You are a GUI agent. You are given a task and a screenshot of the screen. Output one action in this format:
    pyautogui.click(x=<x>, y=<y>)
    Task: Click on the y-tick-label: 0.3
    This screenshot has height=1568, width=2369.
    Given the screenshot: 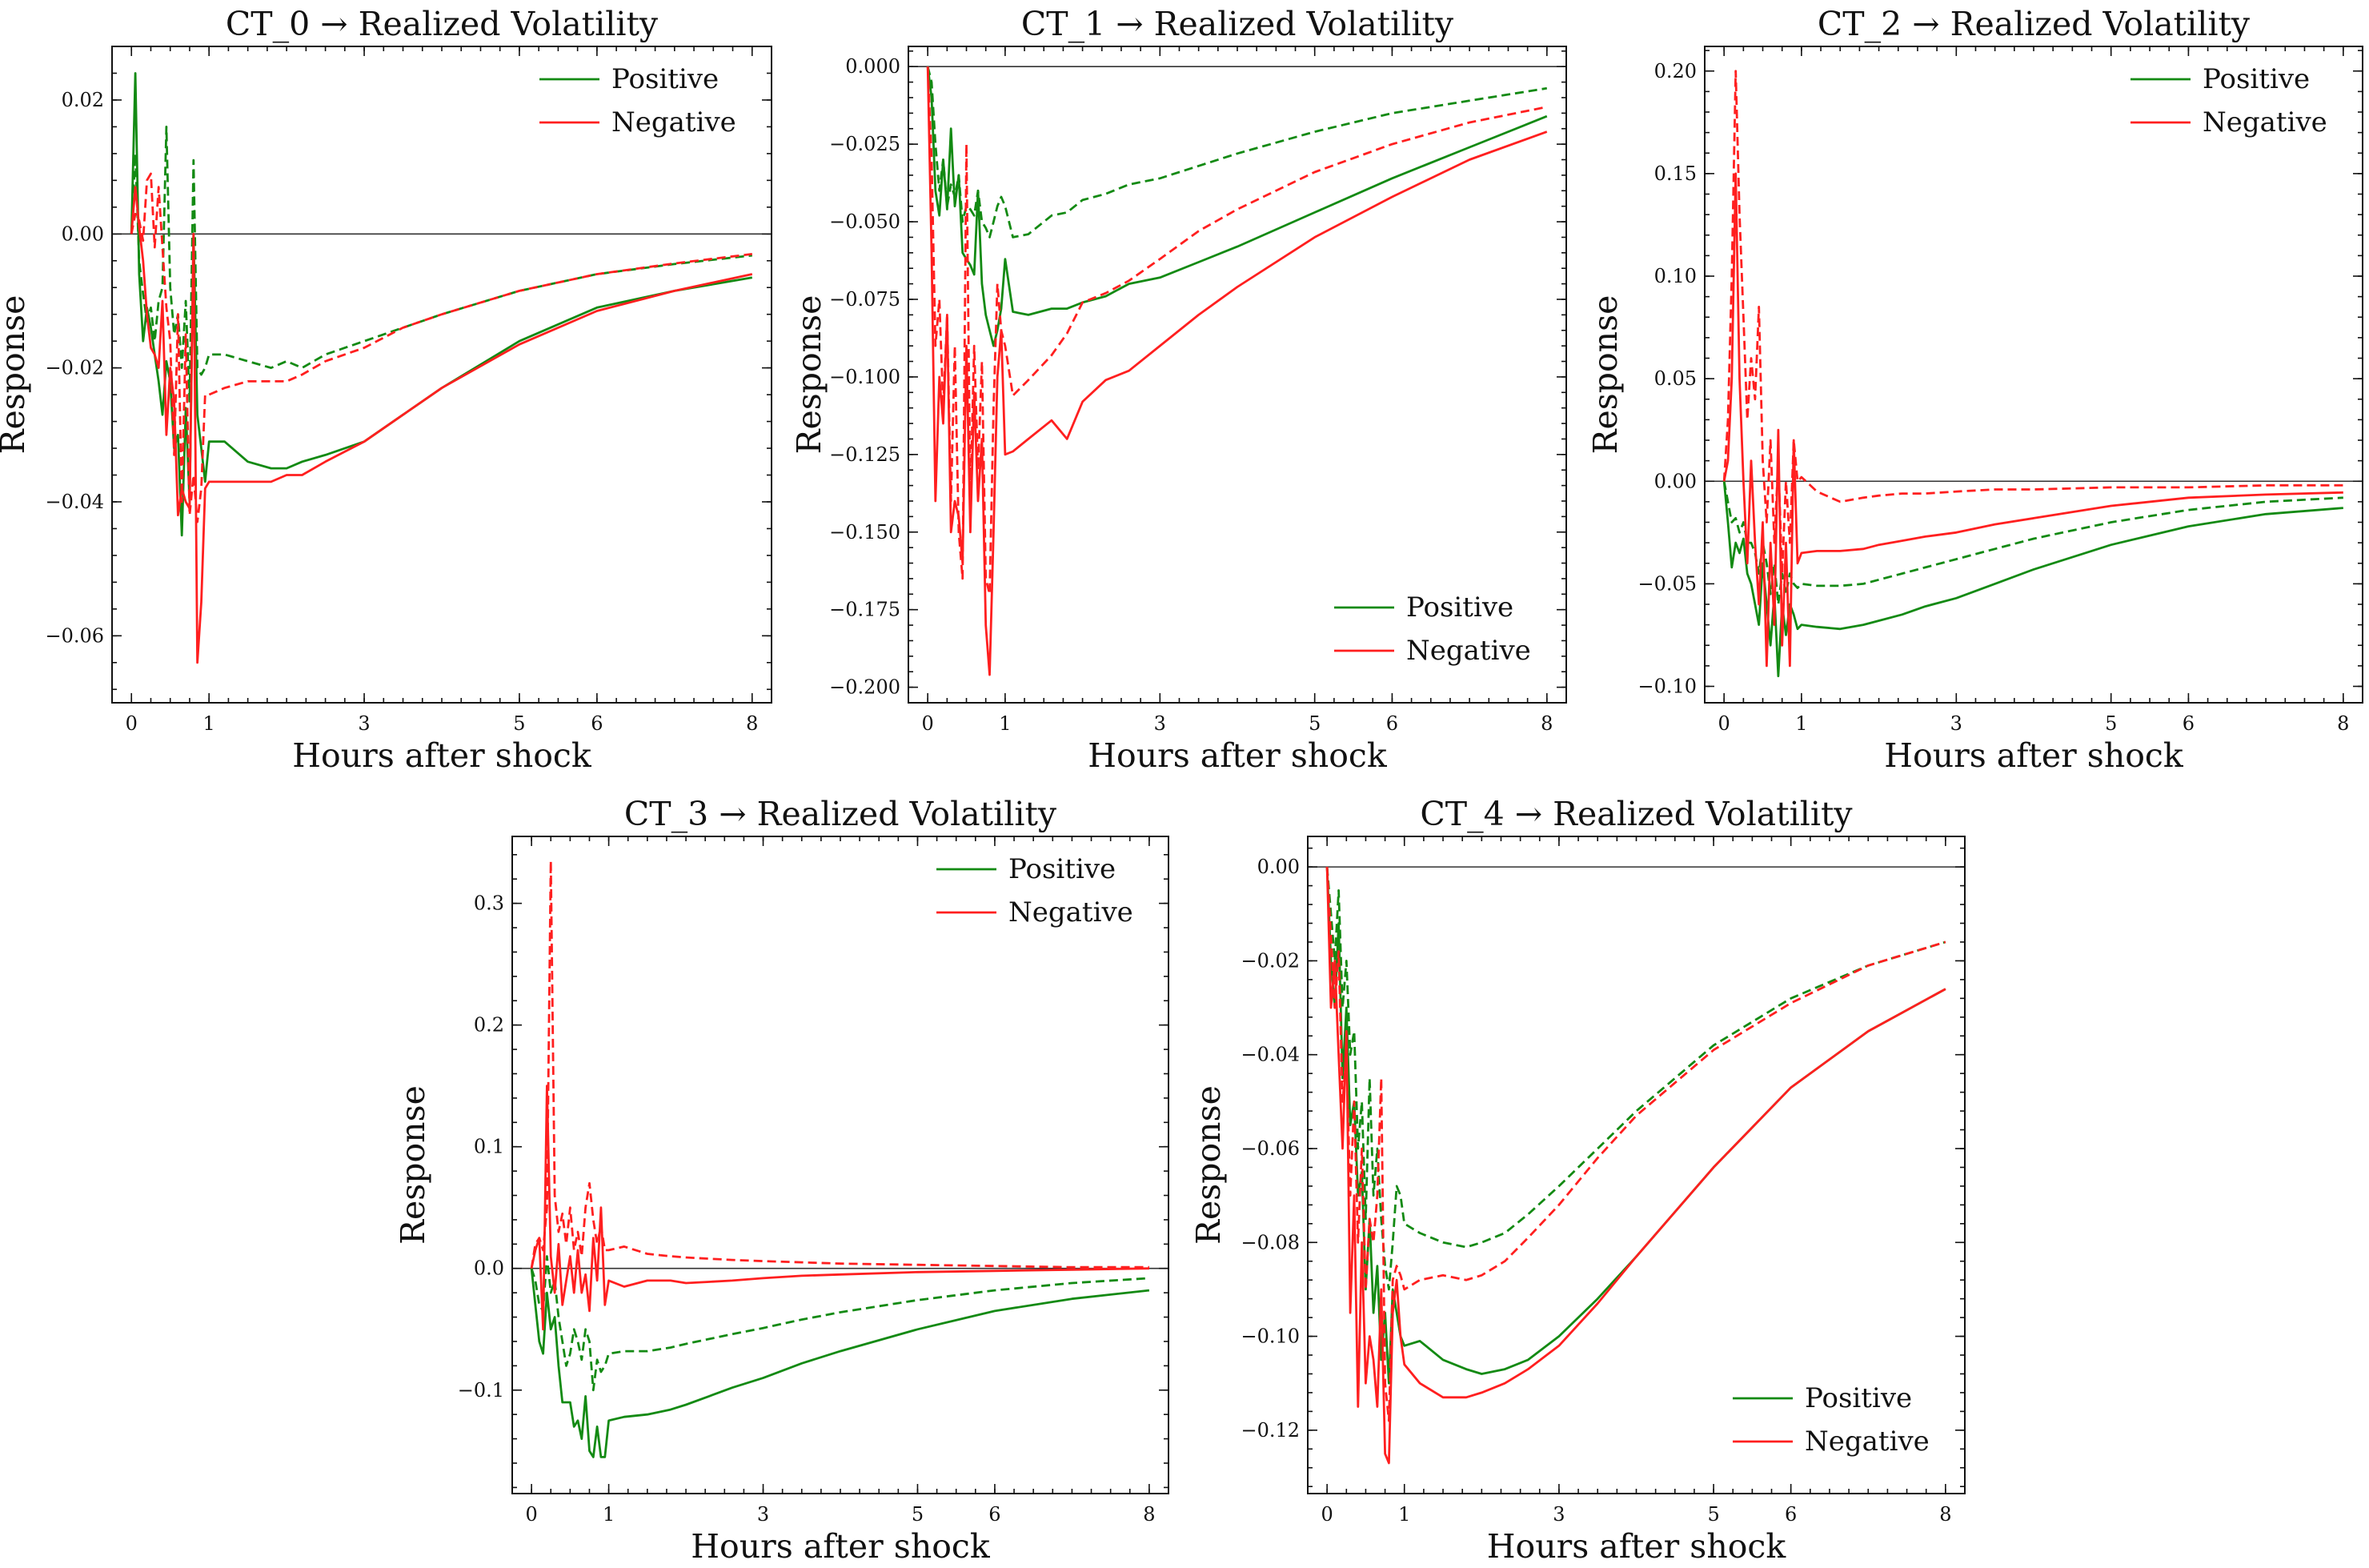 What is the action you would take?
    pyautogui.click(x=489, y=903)
    